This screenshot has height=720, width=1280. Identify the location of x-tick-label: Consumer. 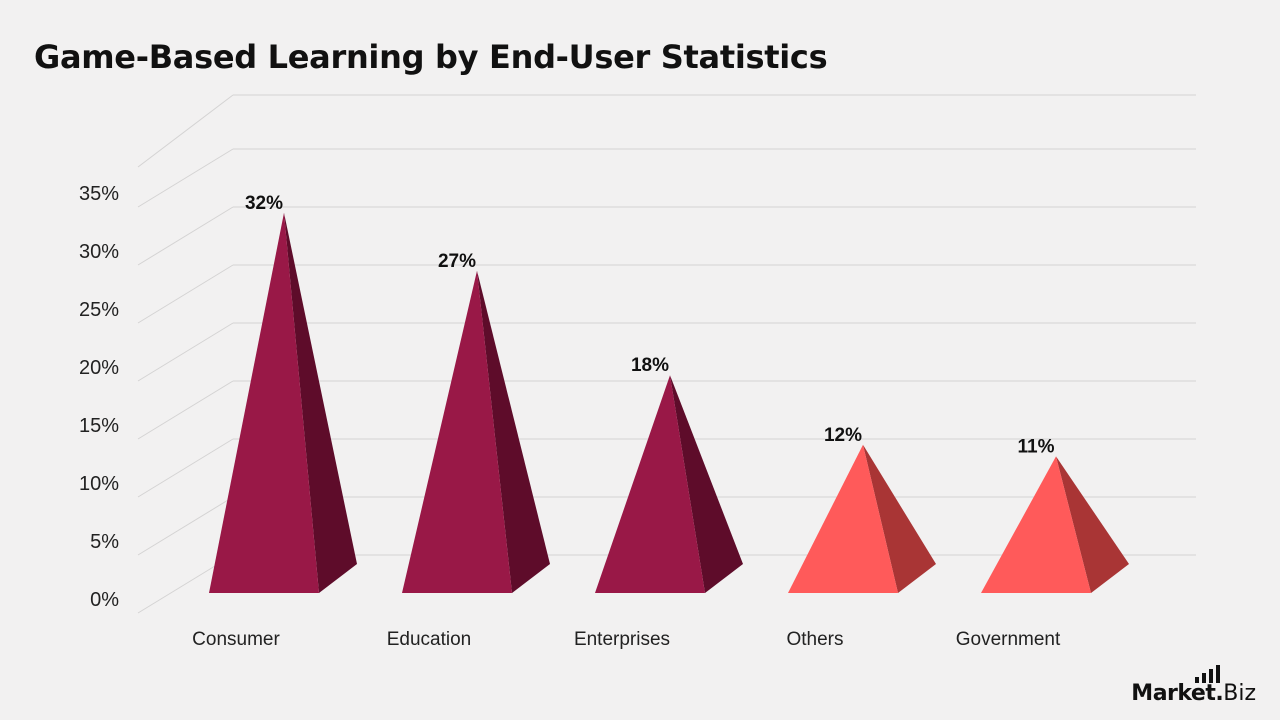
(236, 639).